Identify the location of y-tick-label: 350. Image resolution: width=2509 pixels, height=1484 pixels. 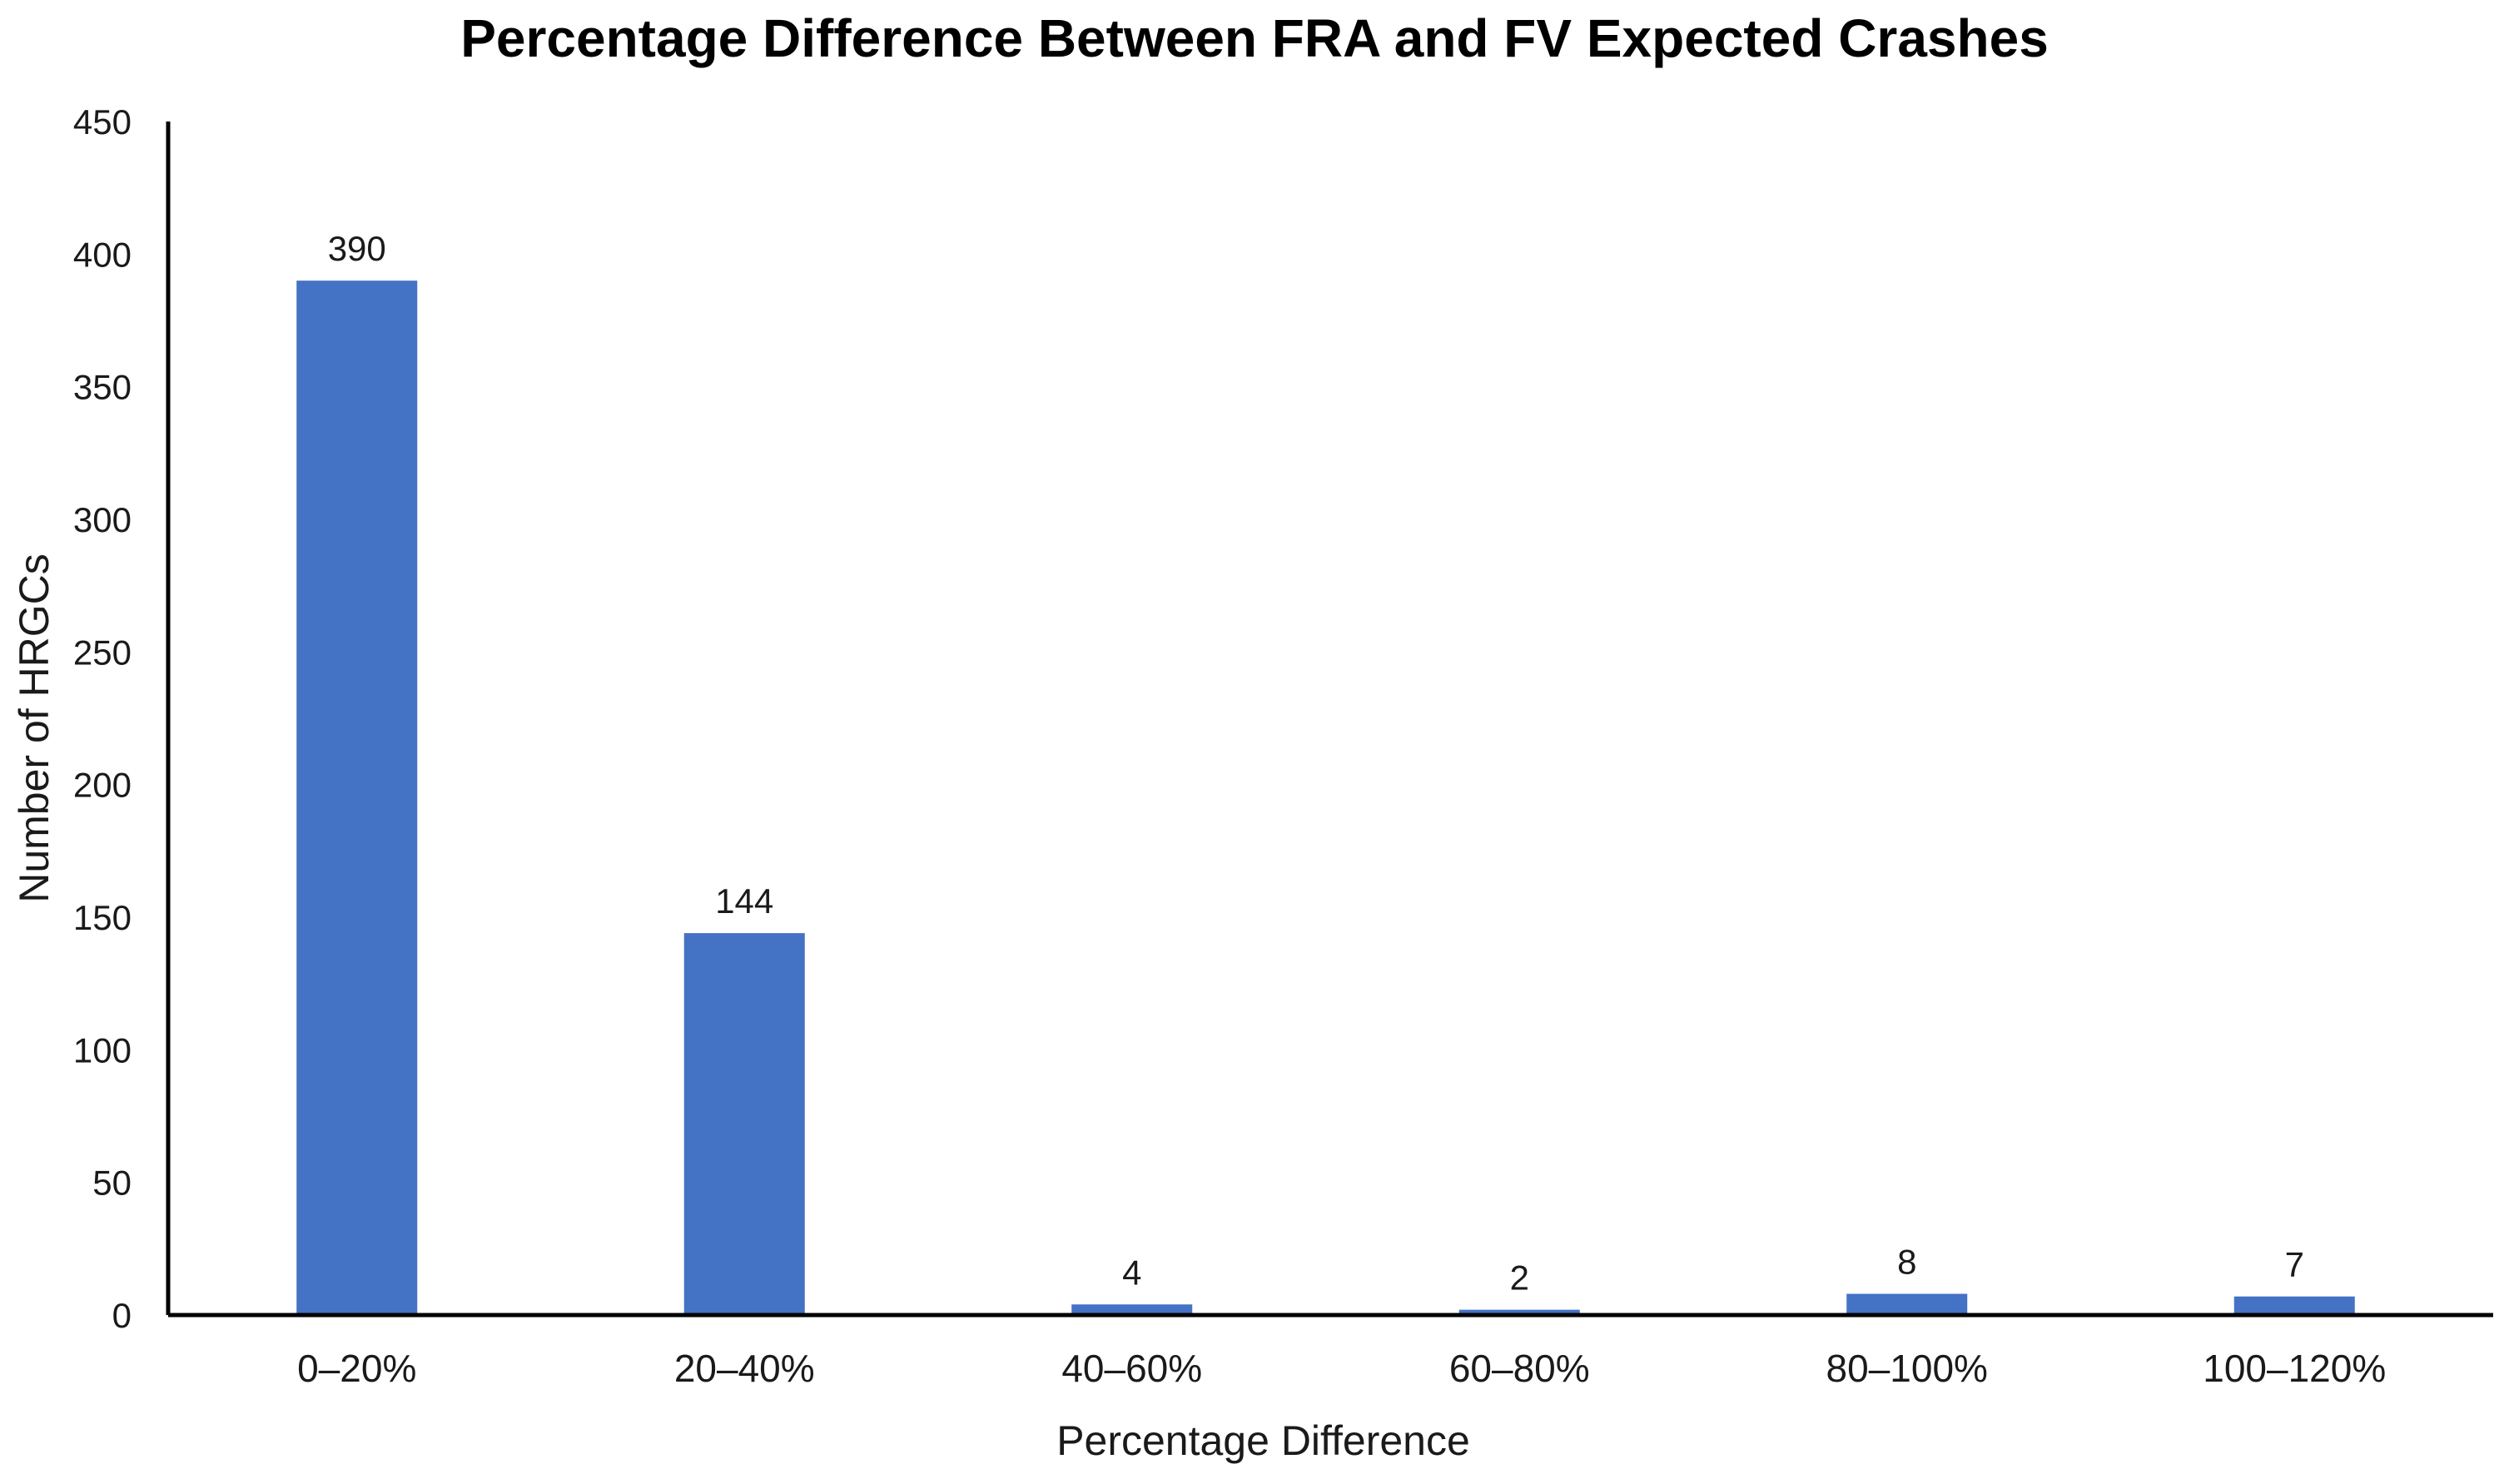
(102, 388).